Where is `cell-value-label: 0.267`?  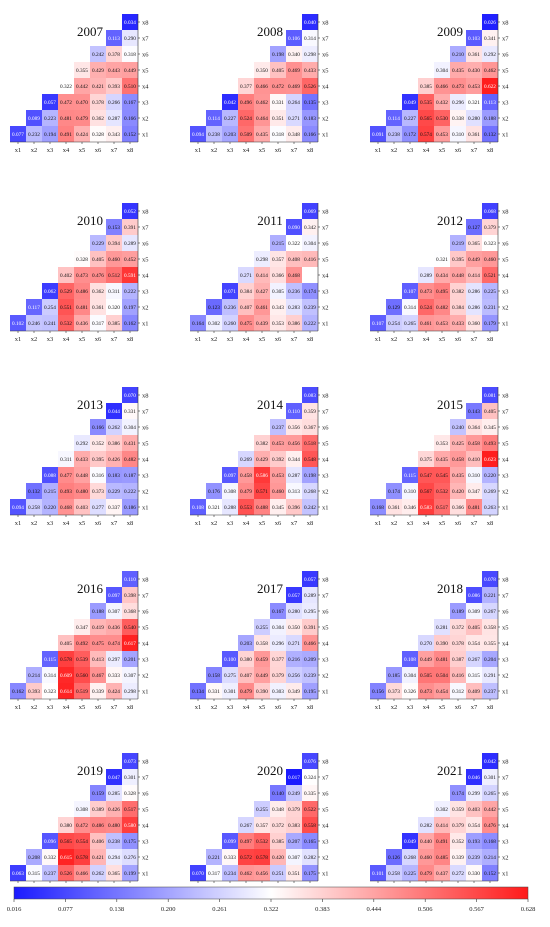
cell-value-label: 0.267 is located at coordinates (246, 826).